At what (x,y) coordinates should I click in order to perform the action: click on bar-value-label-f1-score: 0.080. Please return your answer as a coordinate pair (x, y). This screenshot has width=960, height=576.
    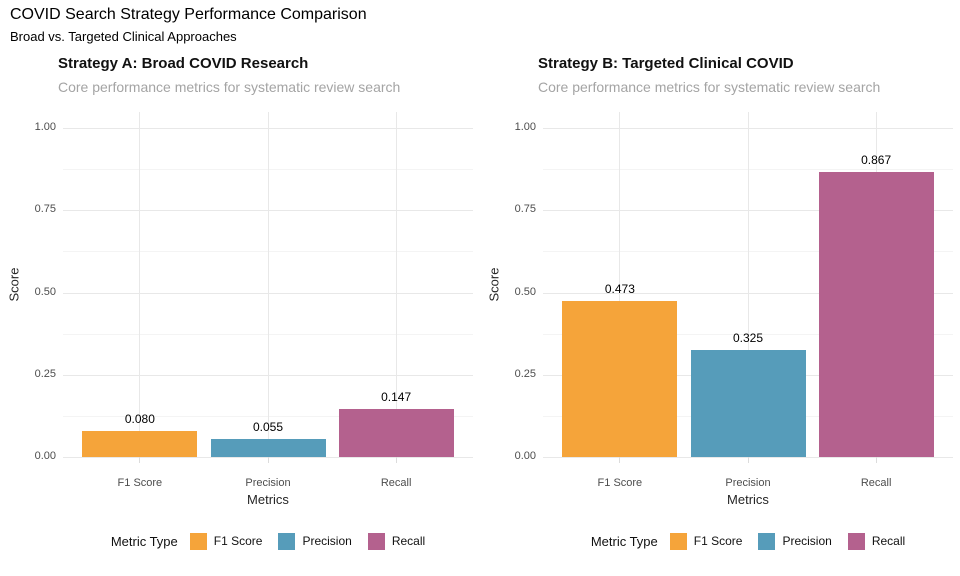
    Looking at the image, I should click on (139, 418).